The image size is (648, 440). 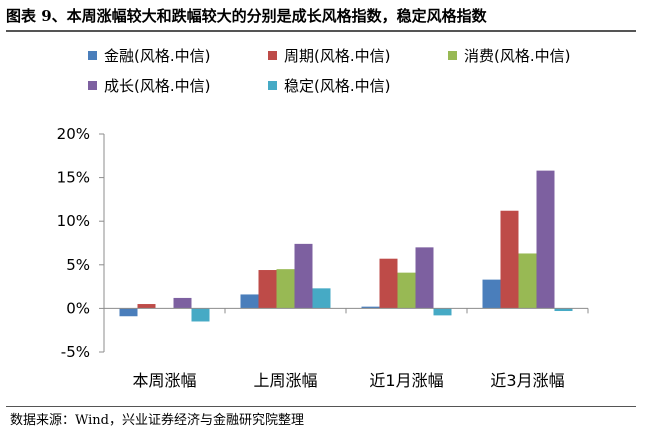 What do you see at coordinates (406, 380) in the screenshot?
I see `x-tick-label: 近1月涨幅` at bounding box center [406, 380].